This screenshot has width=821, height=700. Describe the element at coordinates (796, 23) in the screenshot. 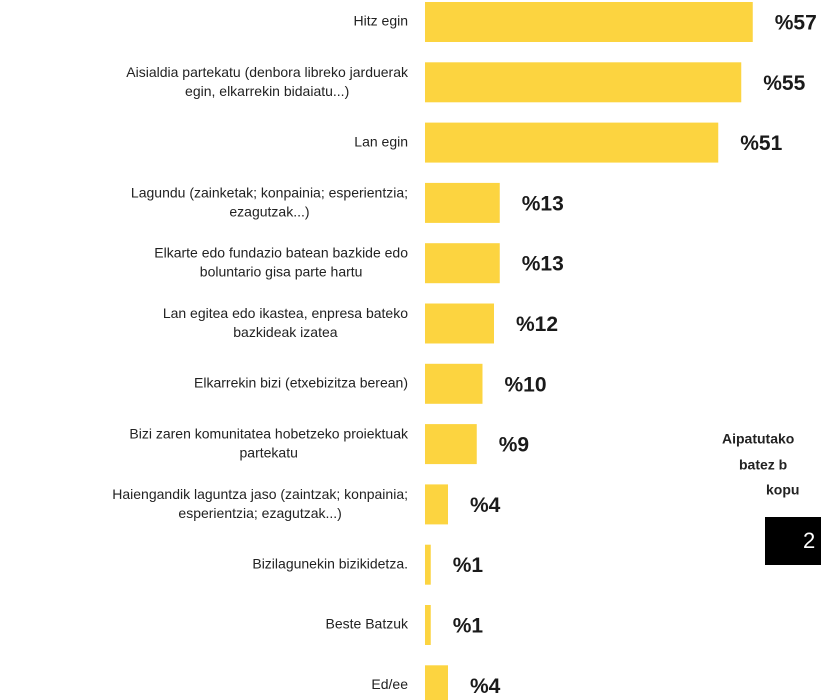

I see `value-label: %57` at that location.